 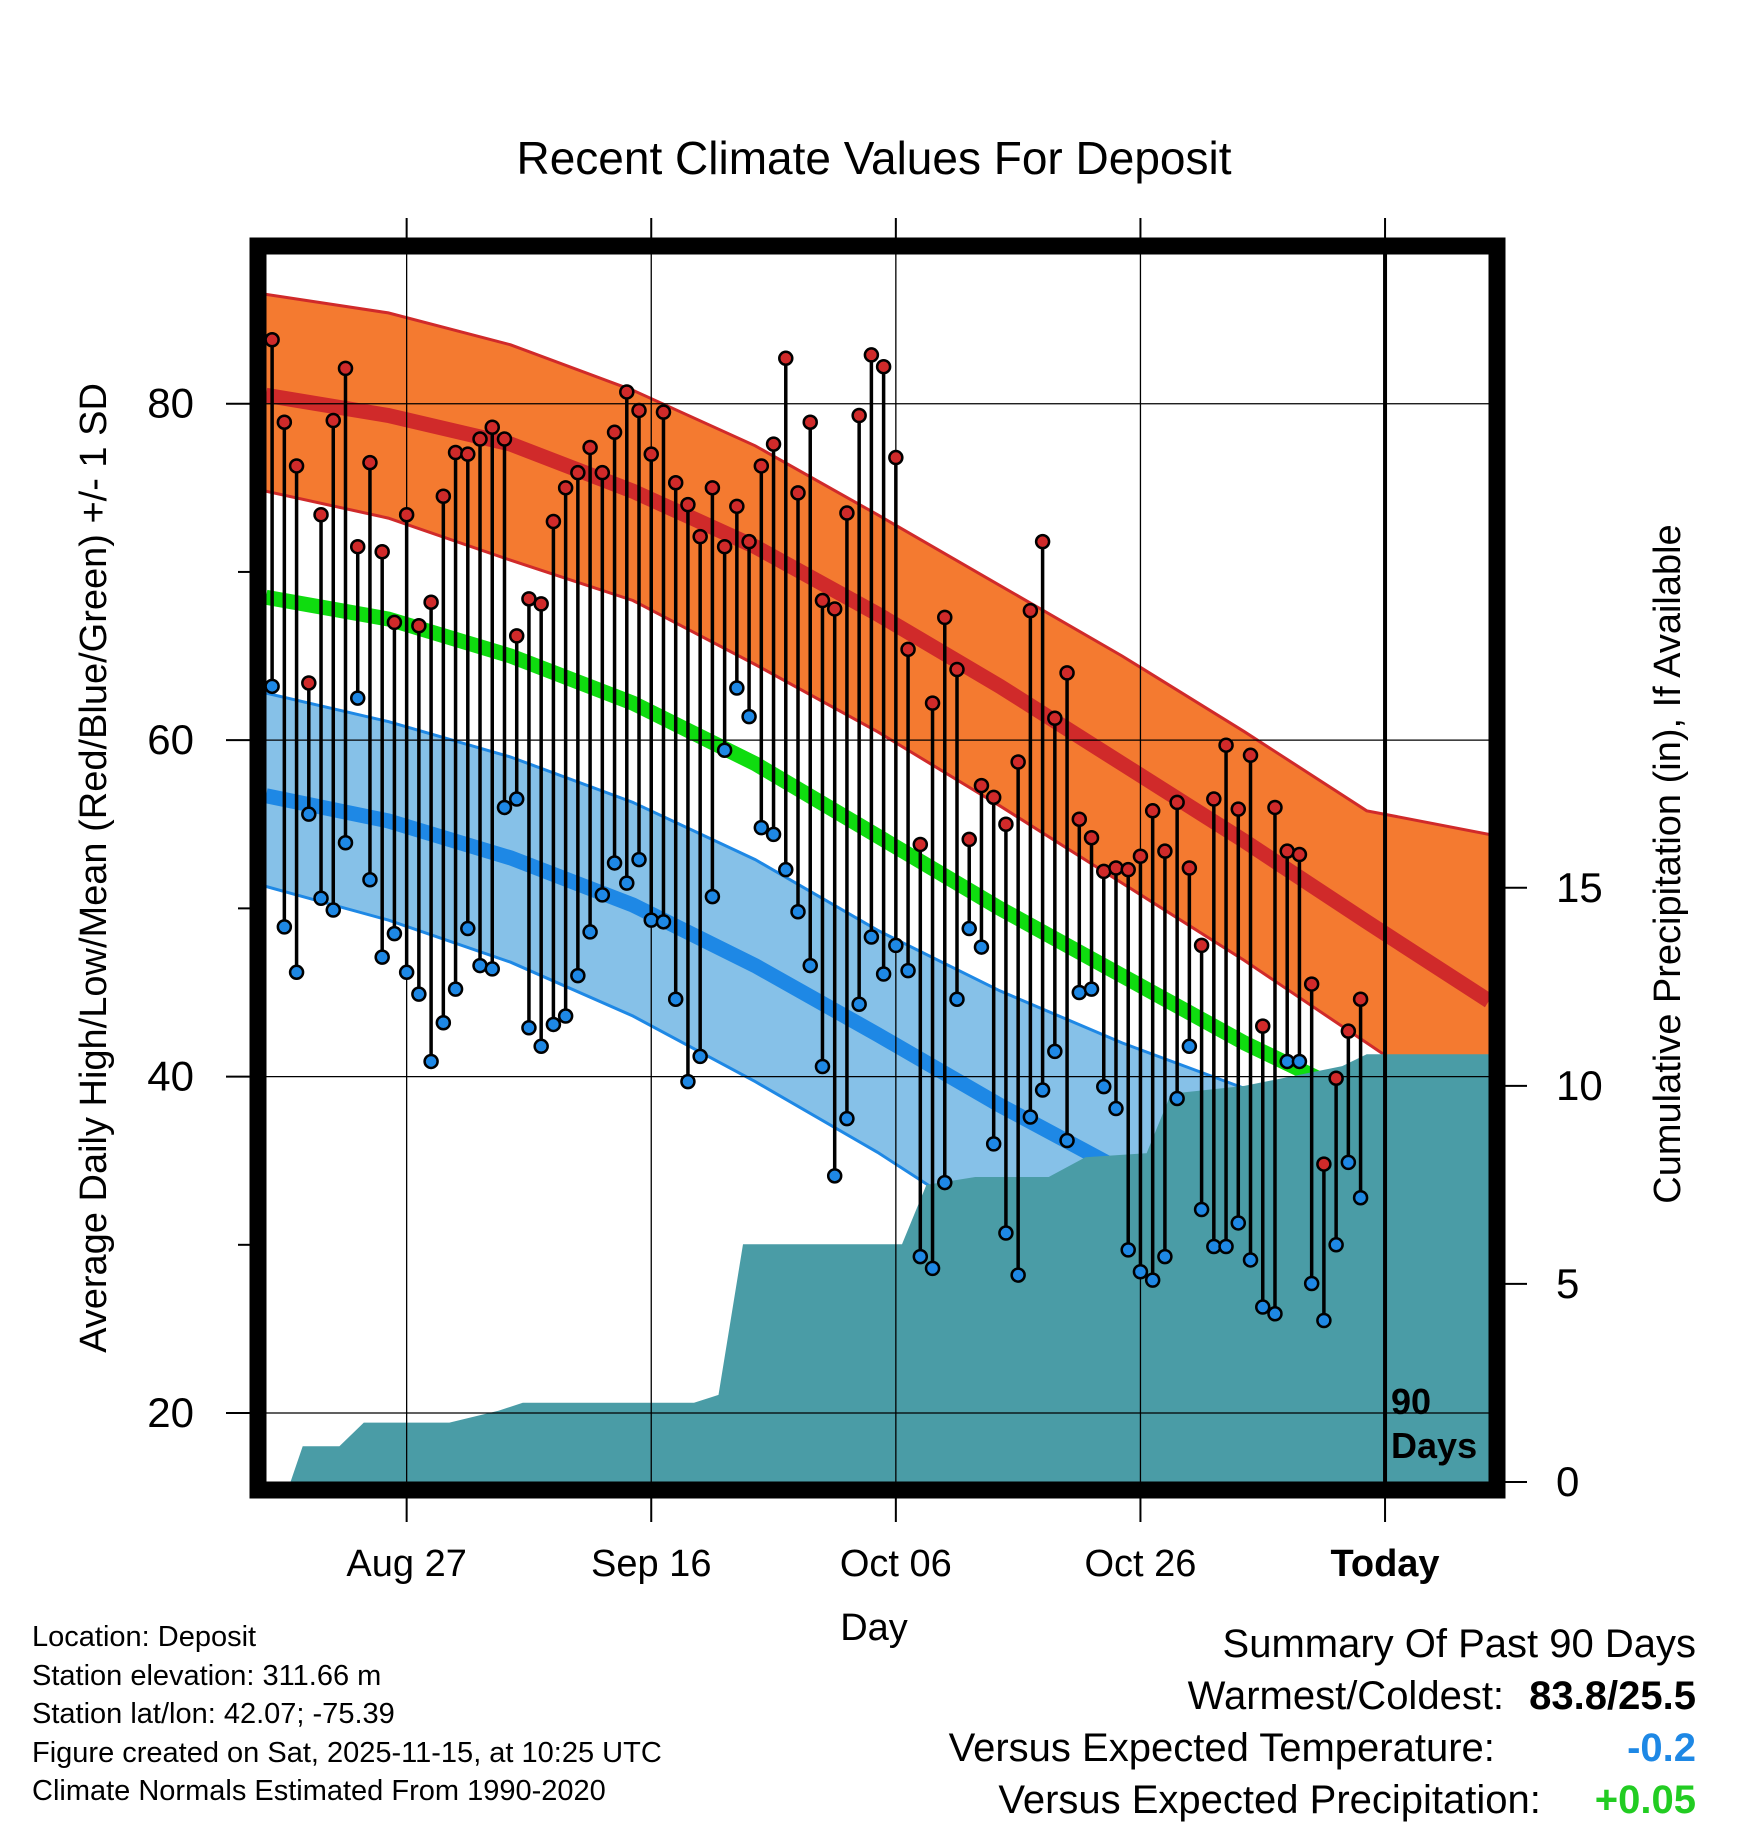 What do you see at coordinates (1567, 1283) in the screenshot?
I see `y2-tick-label: 5` at bounding box center [1567, 1283].